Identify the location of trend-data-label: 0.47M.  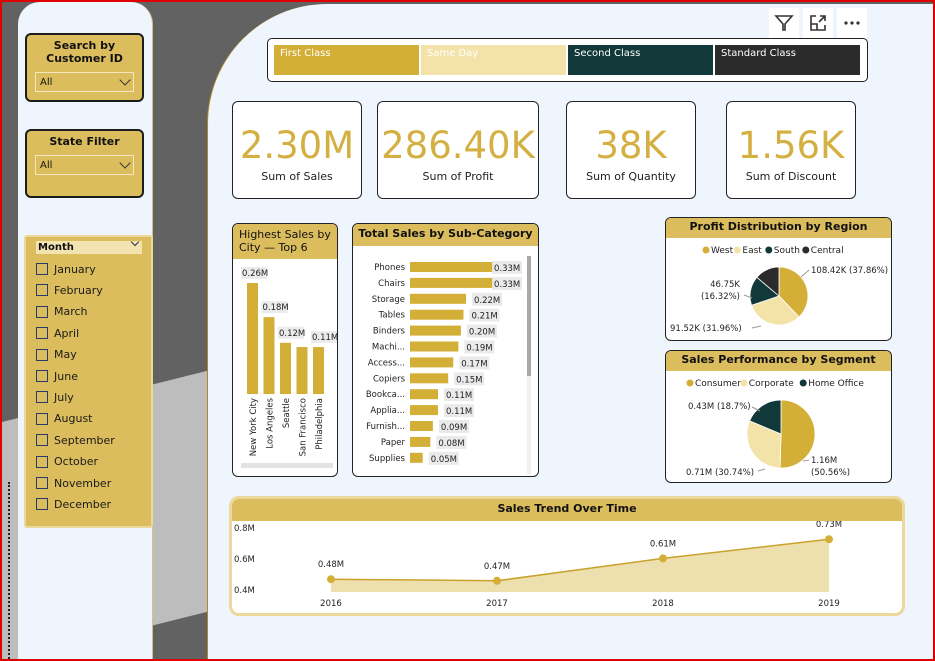
(497, 567).